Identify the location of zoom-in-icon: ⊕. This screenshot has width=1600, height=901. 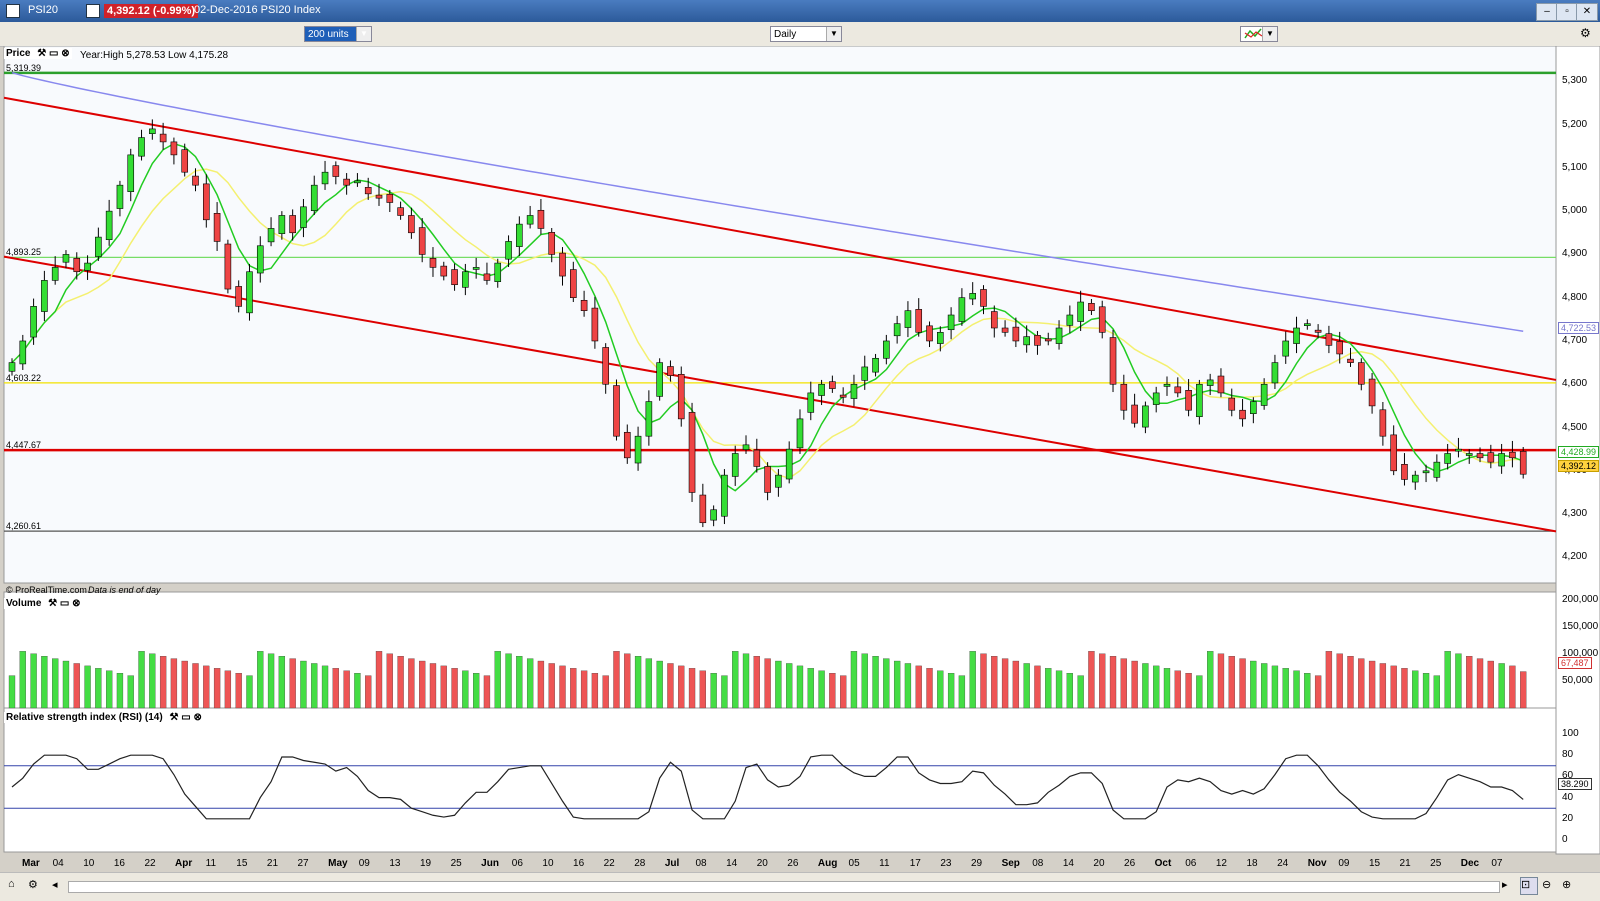
(1567, 885).